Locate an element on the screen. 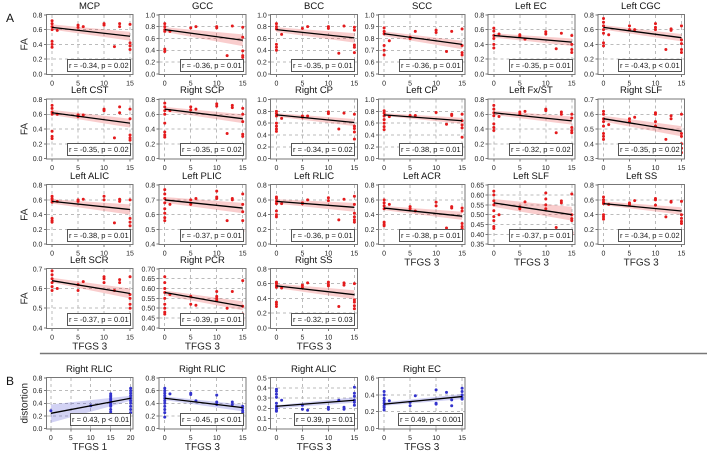  chart-title: Left ACR is located at coordinates (422, 176).